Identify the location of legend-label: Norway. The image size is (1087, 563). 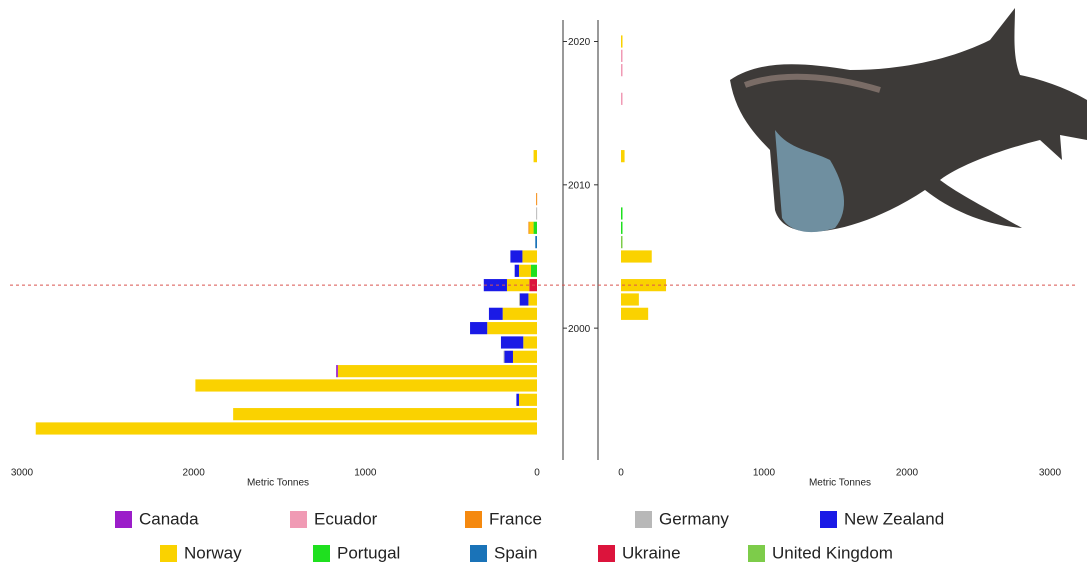
(213, 552).